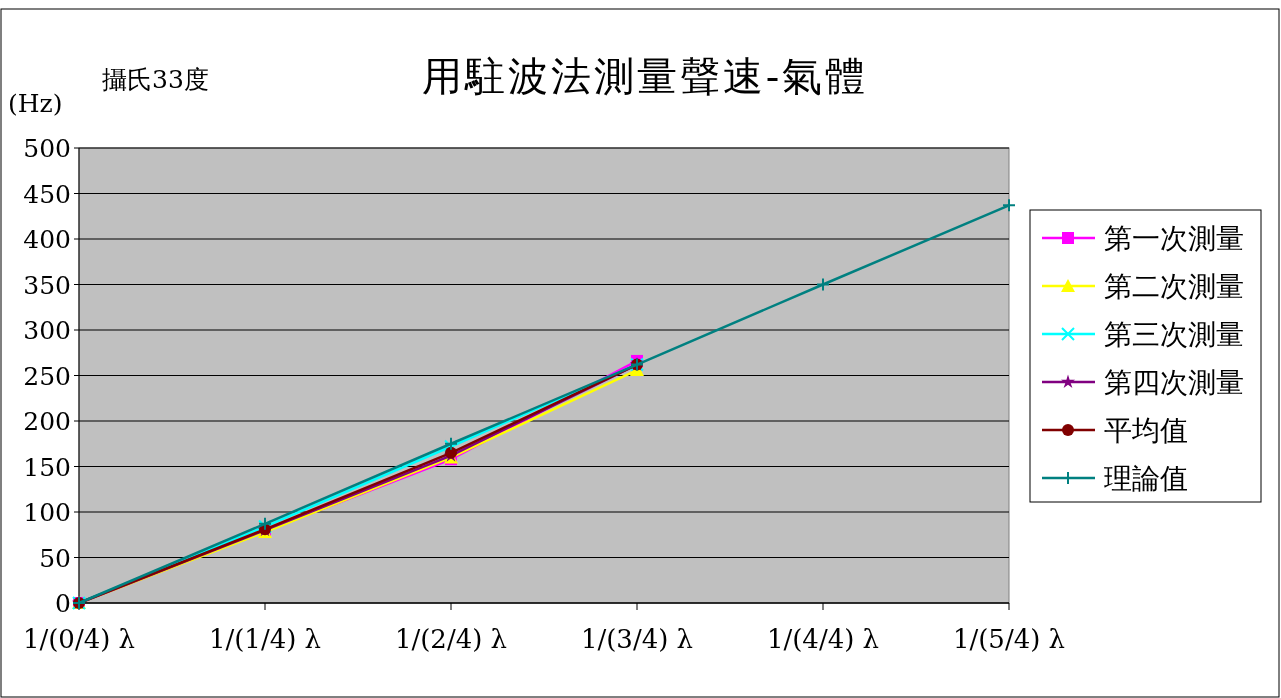 The height and width of the screenshot is (698, 1281). What do you see at coordinates (1146, 430) in the screenshot?
I see `legend-label: 平均值` at bounding box center [1146, 430].